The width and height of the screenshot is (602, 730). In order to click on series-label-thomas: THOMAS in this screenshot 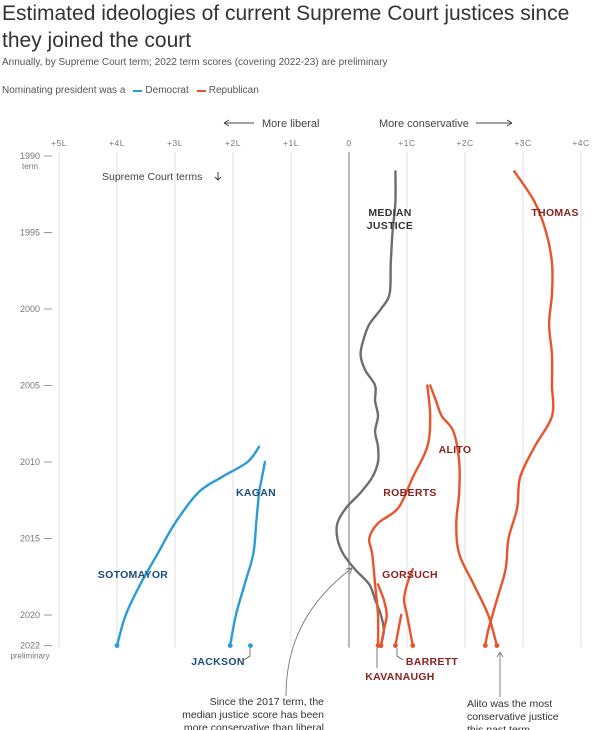, I will do `click(554, 213)`.